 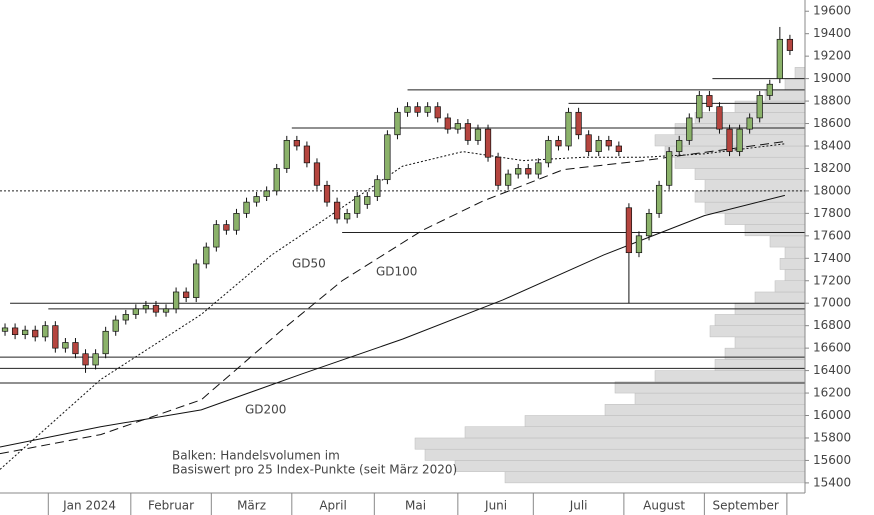 I want to click on x-tick-label: September, so click(x=745, y=506).